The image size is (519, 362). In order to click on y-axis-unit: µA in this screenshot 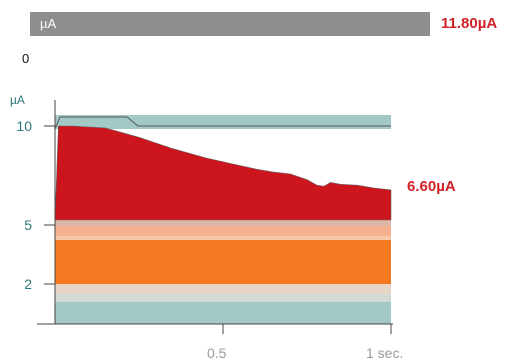, I will do `click(17, 100)`.